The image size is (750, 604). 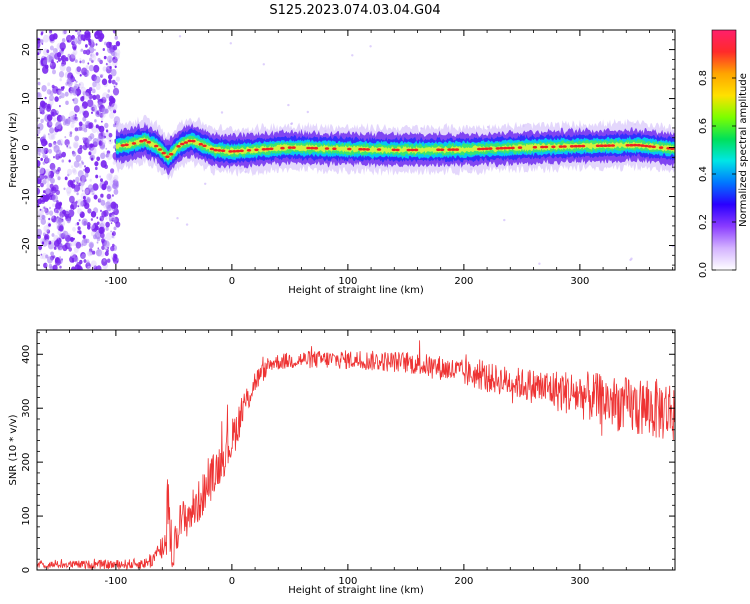 What do you see at coordinates (717, 174) in the screenshot?
I see `colorbar-ticks: 0.0 0.2 0.4 0.6 0.8` at bounding box center [717, 174].